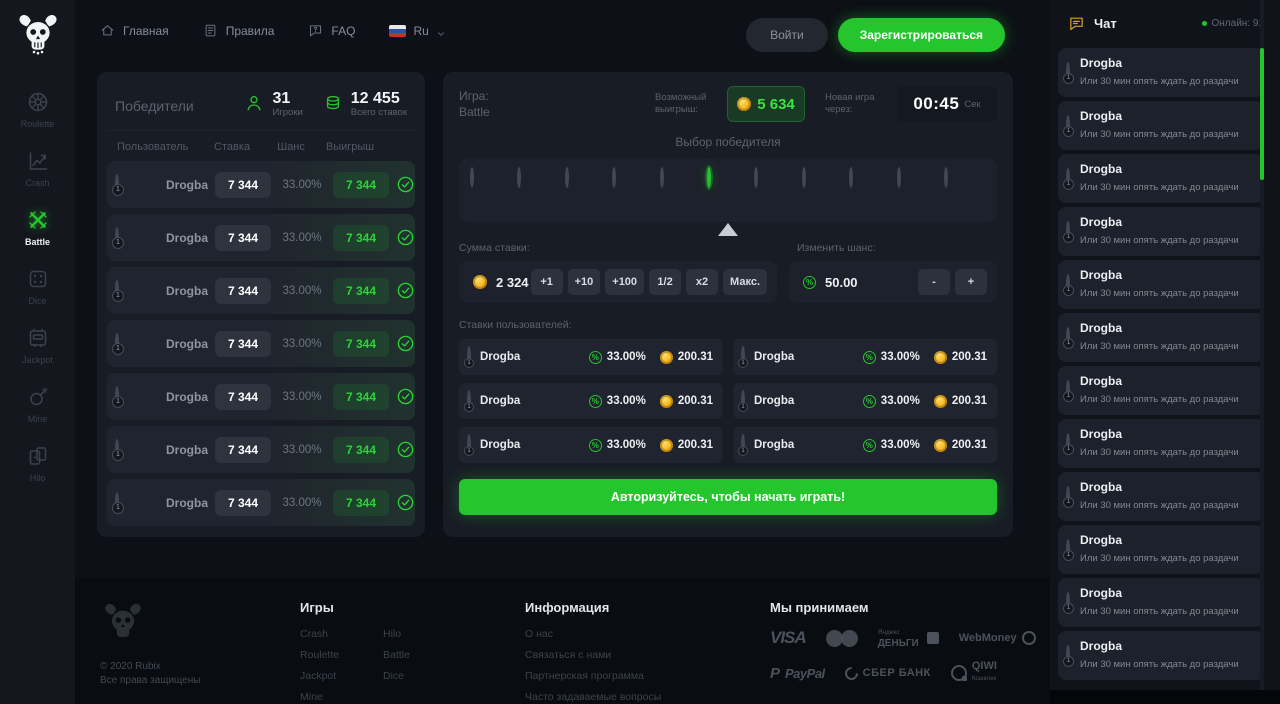 The image size is (1280, 704). I want to click on footer-link-партнерская-программа: Партнерская программа, so click(584, 676).